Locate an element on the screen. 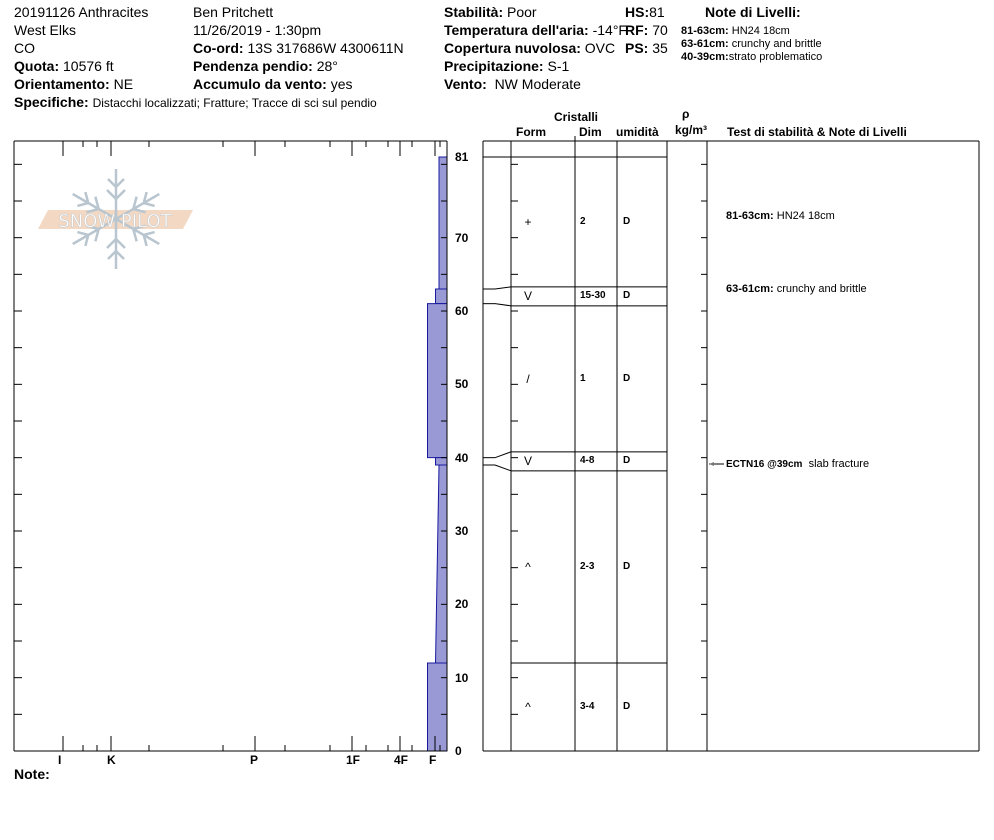  ski-penetration: PS: 35 is located at coordinates (646, 48).